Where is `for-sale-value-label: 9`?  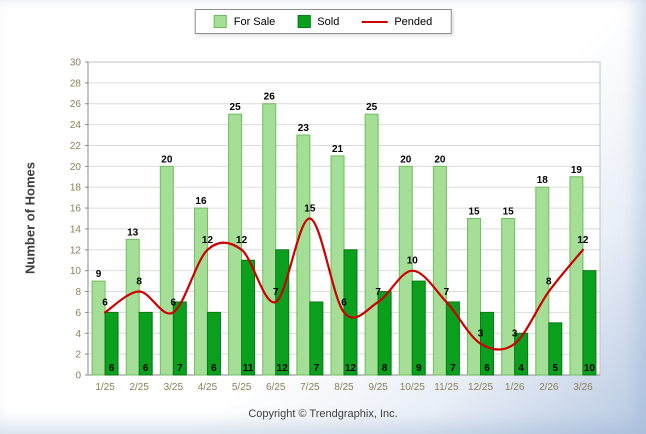
for-sale-value-label: 9 is located at coordinates (99, 274).